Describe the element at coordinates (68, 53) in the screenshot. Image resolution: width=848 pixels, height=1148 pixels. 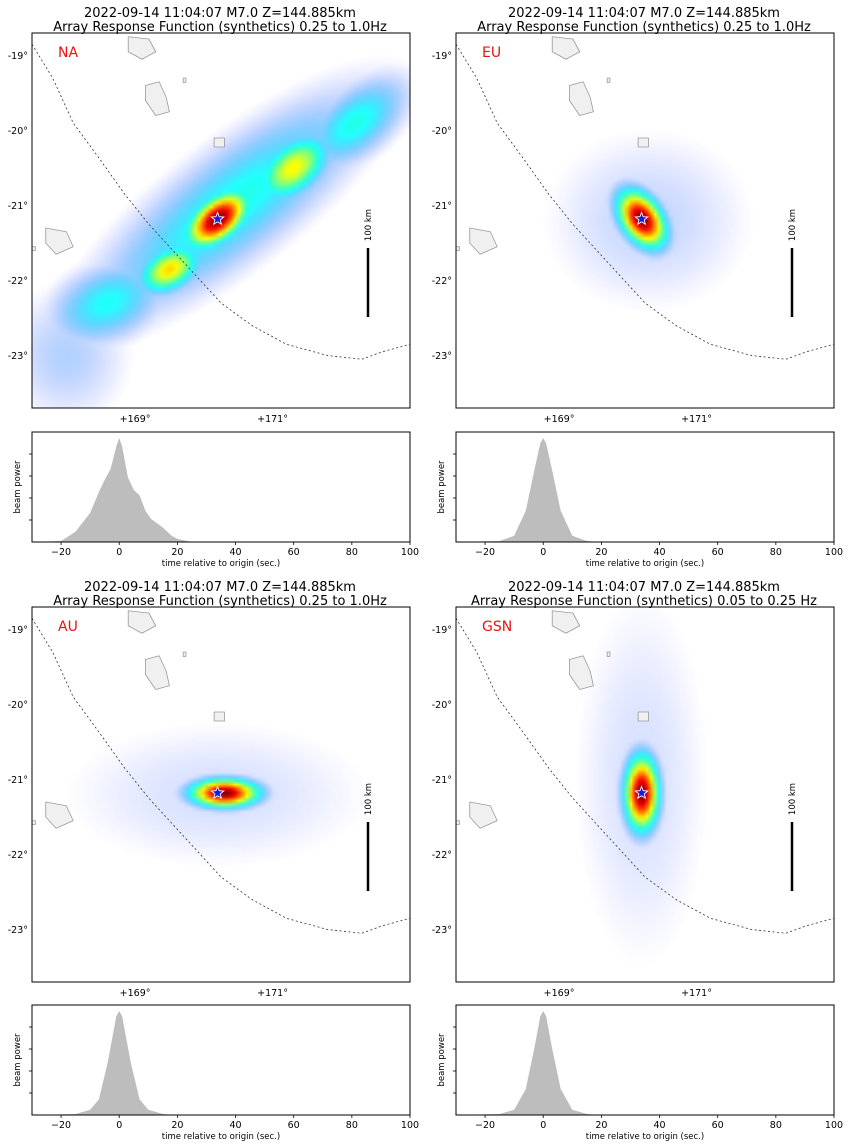
I see `network-label: NA` at that location.